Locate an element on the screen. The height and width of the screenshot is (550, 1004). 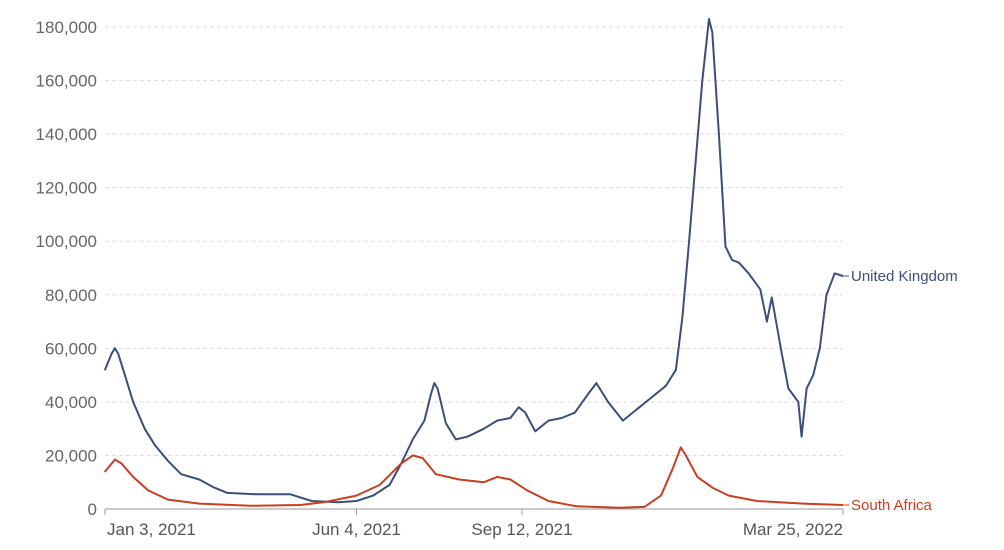
series-labels: United Kingdom South Africa is located at coordinates (901, 391).